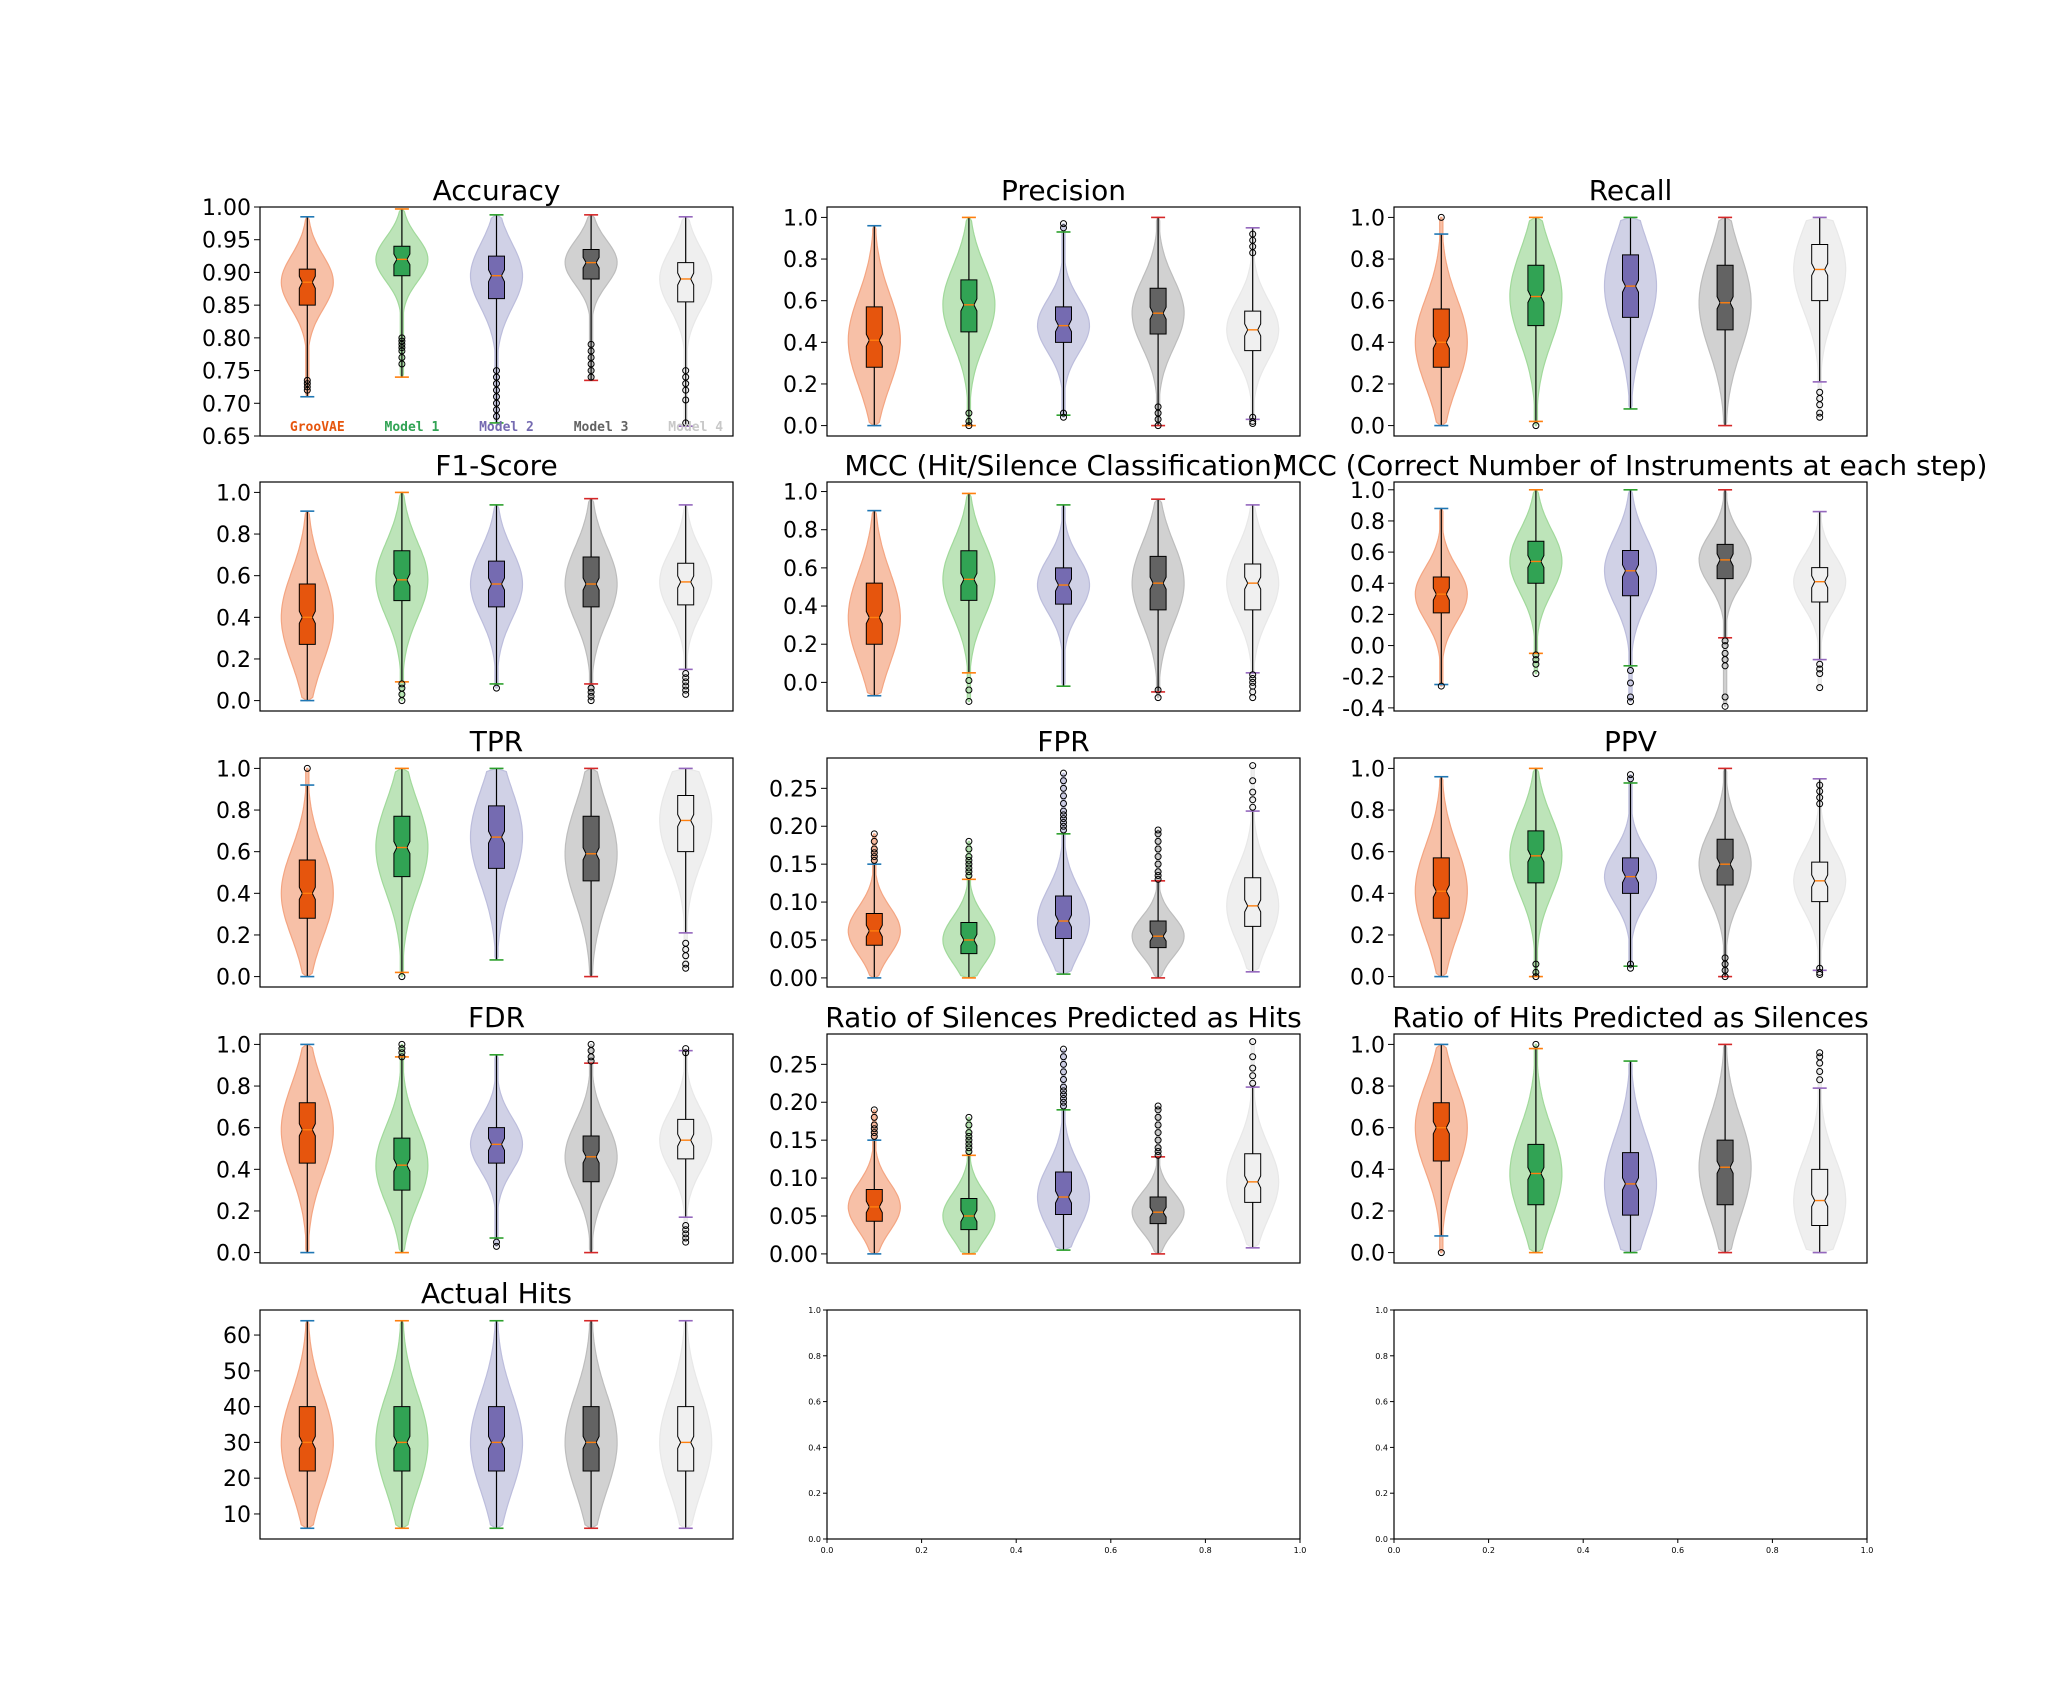  What do you see at coordinates (226, 208) in the screenshot?
I see `y-tick-label: 1.00` at bounding box center [226, 208].